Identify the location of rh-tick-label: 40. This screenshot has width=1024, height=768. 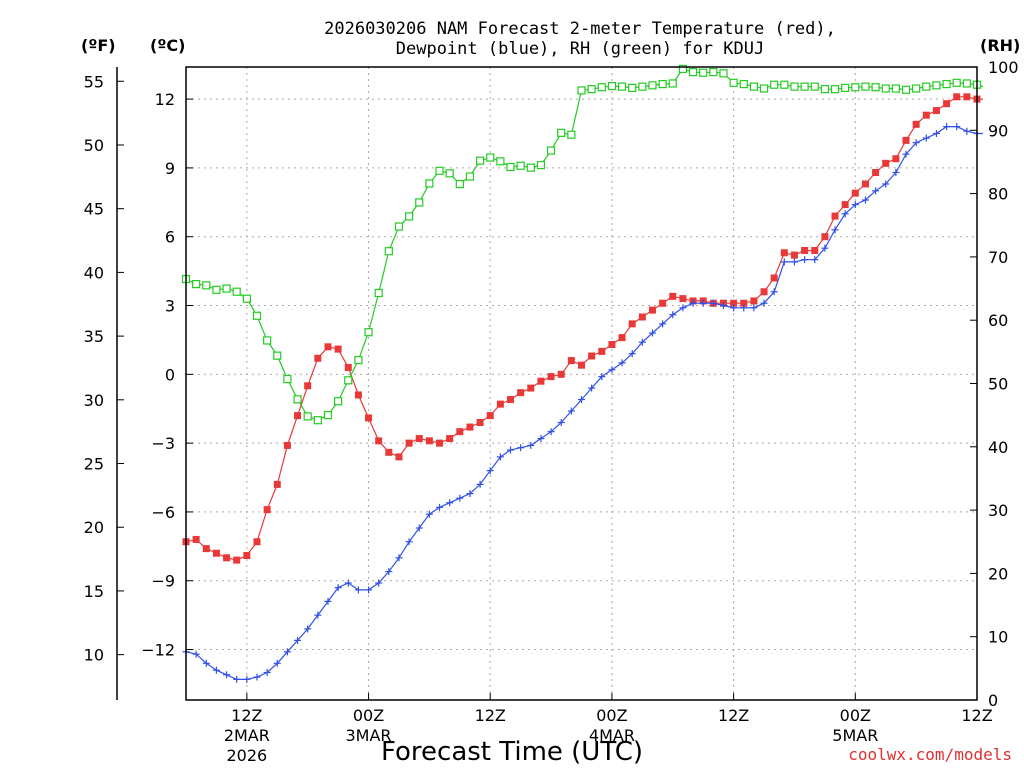
(998, 447).